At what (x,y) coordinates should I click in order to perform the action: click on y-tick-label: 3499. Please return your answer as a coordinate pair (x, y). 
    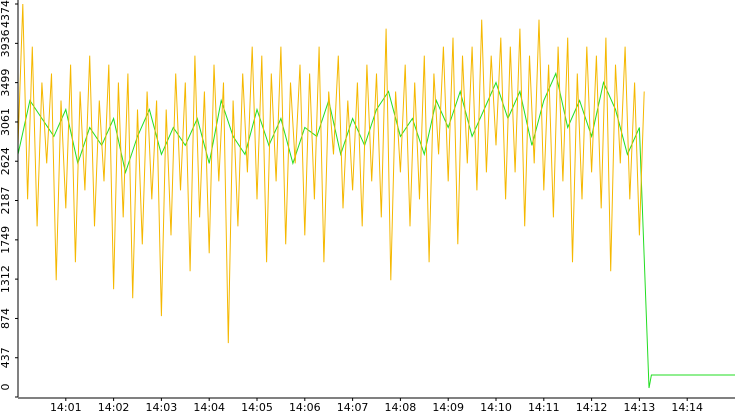
    Looking at the image, I should click on (6, 83).